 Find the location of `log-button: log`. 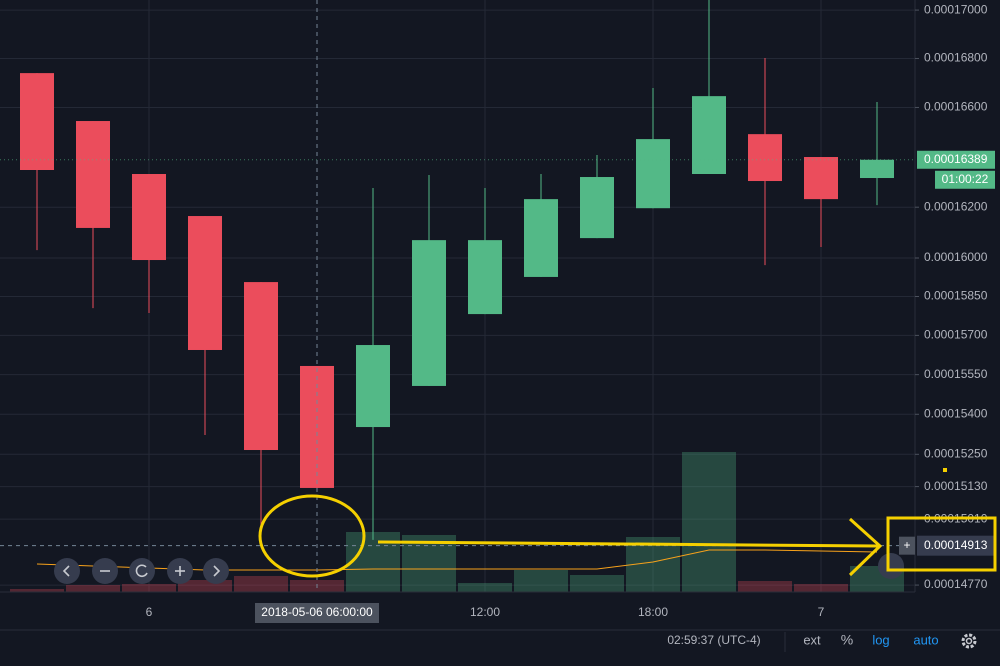

log-button: log is located at coordinates (880, 639).